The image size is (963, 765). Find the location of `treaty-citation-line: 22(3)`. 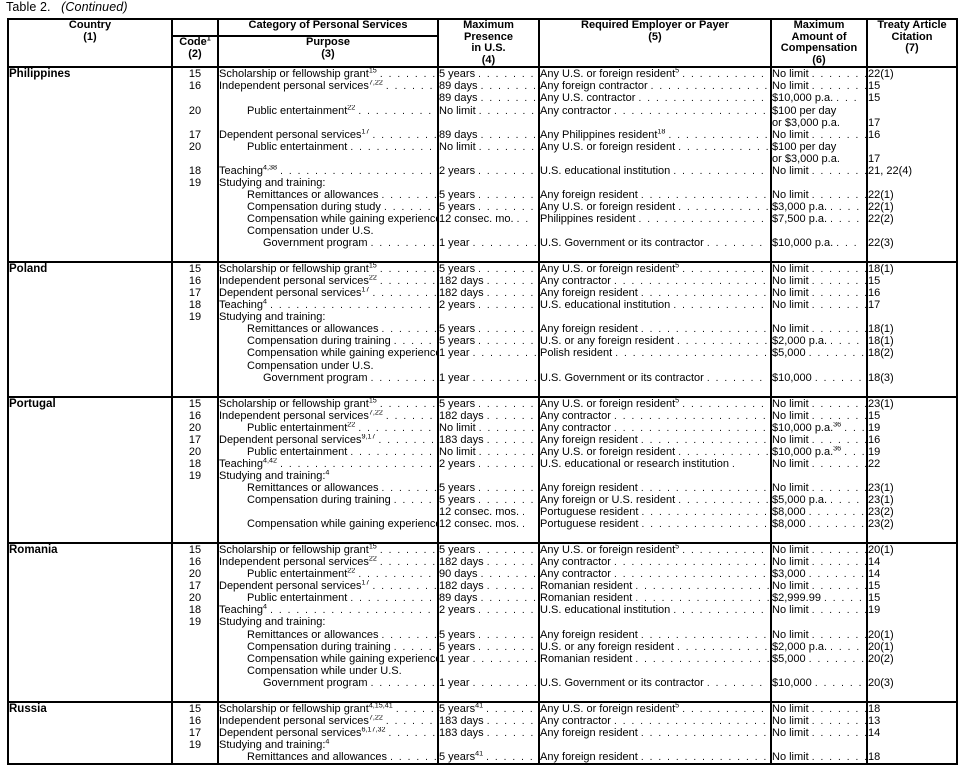

treaty-citation-line: 22(3) is located at coordinates (881, 243).